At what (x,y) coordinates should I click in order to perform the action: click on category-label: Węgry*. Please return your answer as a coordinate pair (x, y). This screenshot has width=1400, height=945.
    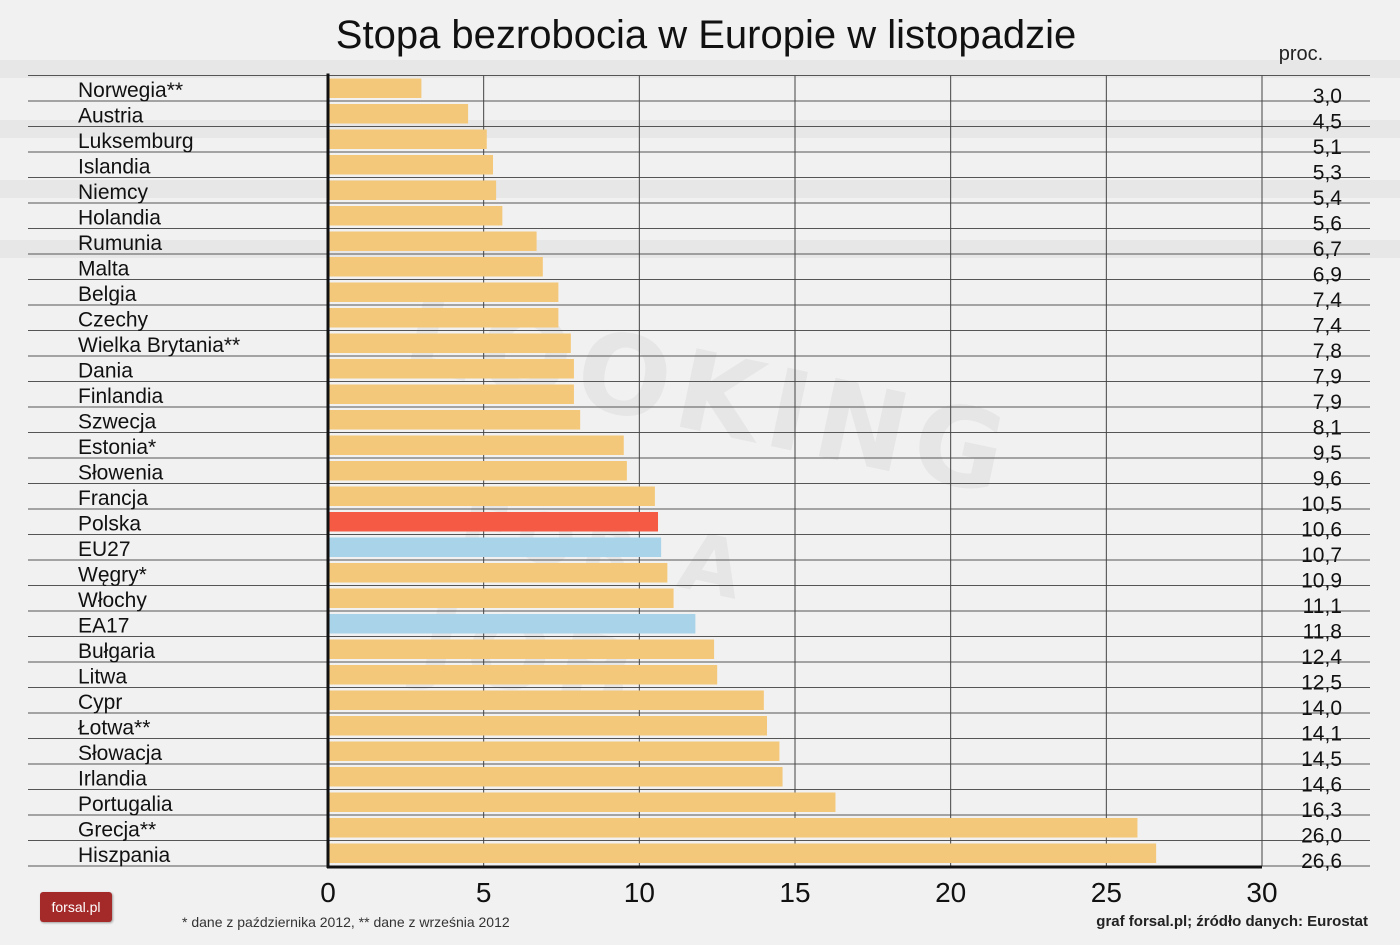
    Looking at the image, I should click on (112, 575).